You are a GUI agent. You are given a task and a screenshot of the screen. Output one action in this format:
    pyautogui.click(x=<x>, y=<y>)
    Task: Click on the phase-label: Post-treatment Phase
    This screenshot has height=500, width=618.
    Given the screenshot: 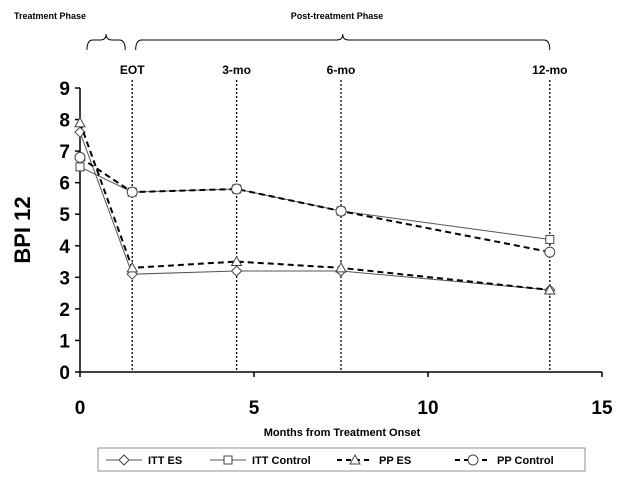 What is the action you would take?
    pyautogui.click(x=337, y=16)
    